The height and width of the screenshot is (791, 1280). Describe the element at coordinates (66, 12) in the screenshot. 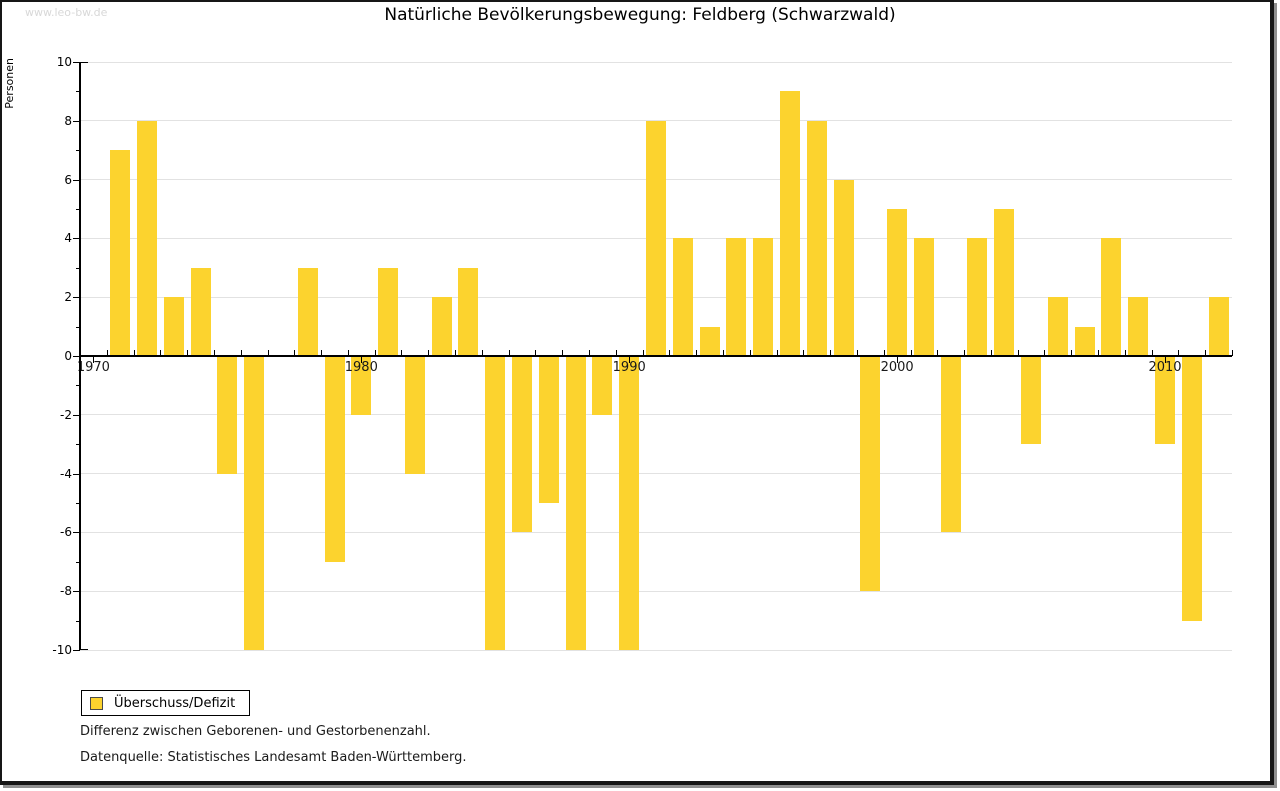

I see `watermark: www.leo-bw.de` at that location.